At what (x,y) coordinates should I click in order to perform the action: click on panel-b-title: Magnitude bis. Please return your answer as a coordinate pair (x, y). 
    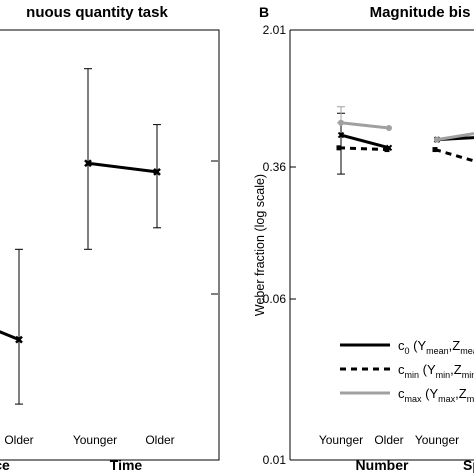
    Looking at the image, I should click on (420, 12).